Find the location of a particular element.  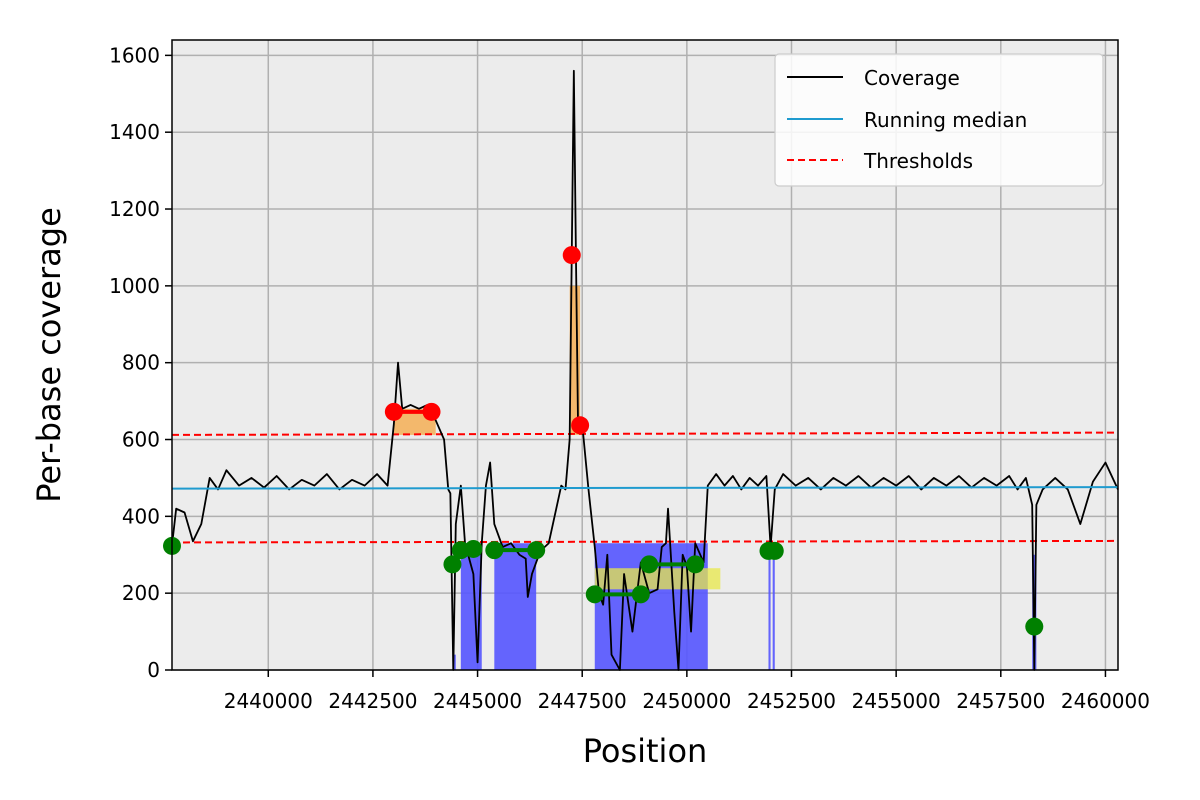

running-median-line is located at coordinates (645, 488).